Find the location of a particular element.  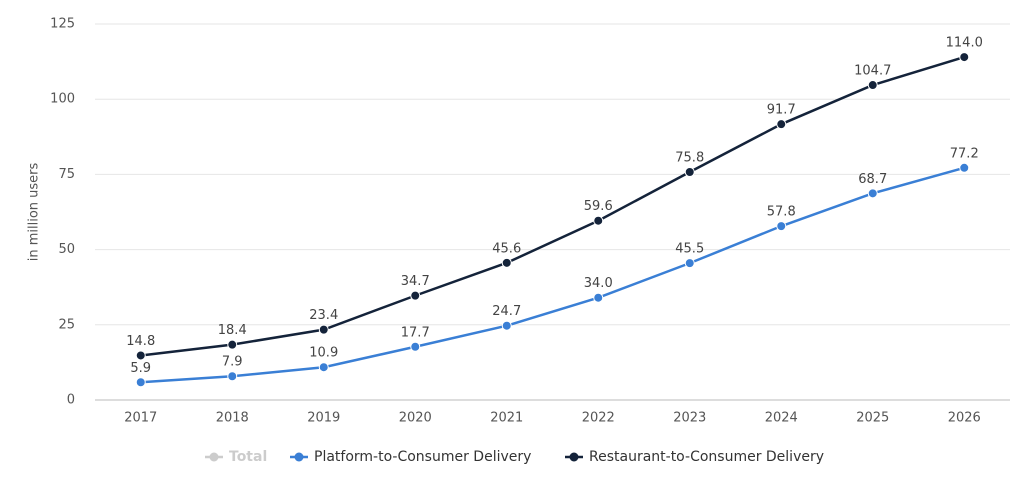

data-label: 91.7 is located at coordinates (781, 110).